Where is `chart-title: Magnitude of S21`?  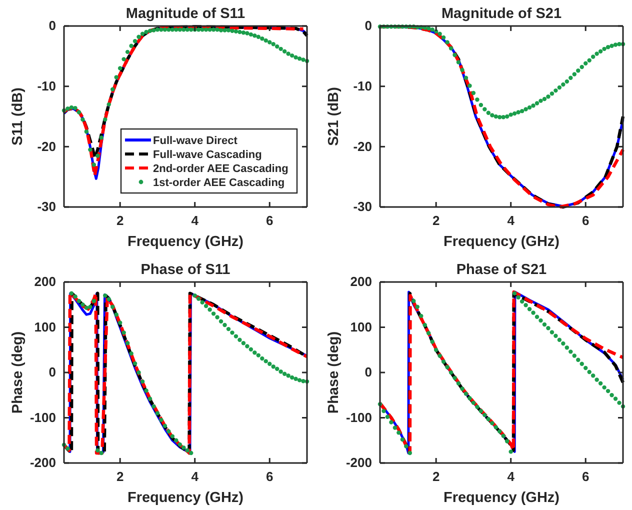
chart-title: Magnitude of S21 is located at coordinates (501, 14).